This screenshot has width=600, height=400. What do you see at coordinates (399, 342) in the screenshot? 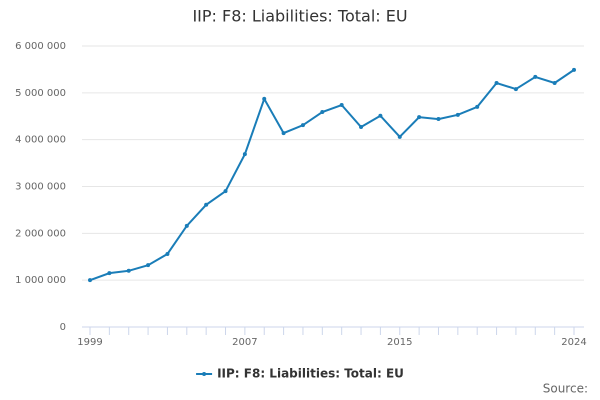
I see `x-tick-label: 2015` at bounding box center [399, 342].